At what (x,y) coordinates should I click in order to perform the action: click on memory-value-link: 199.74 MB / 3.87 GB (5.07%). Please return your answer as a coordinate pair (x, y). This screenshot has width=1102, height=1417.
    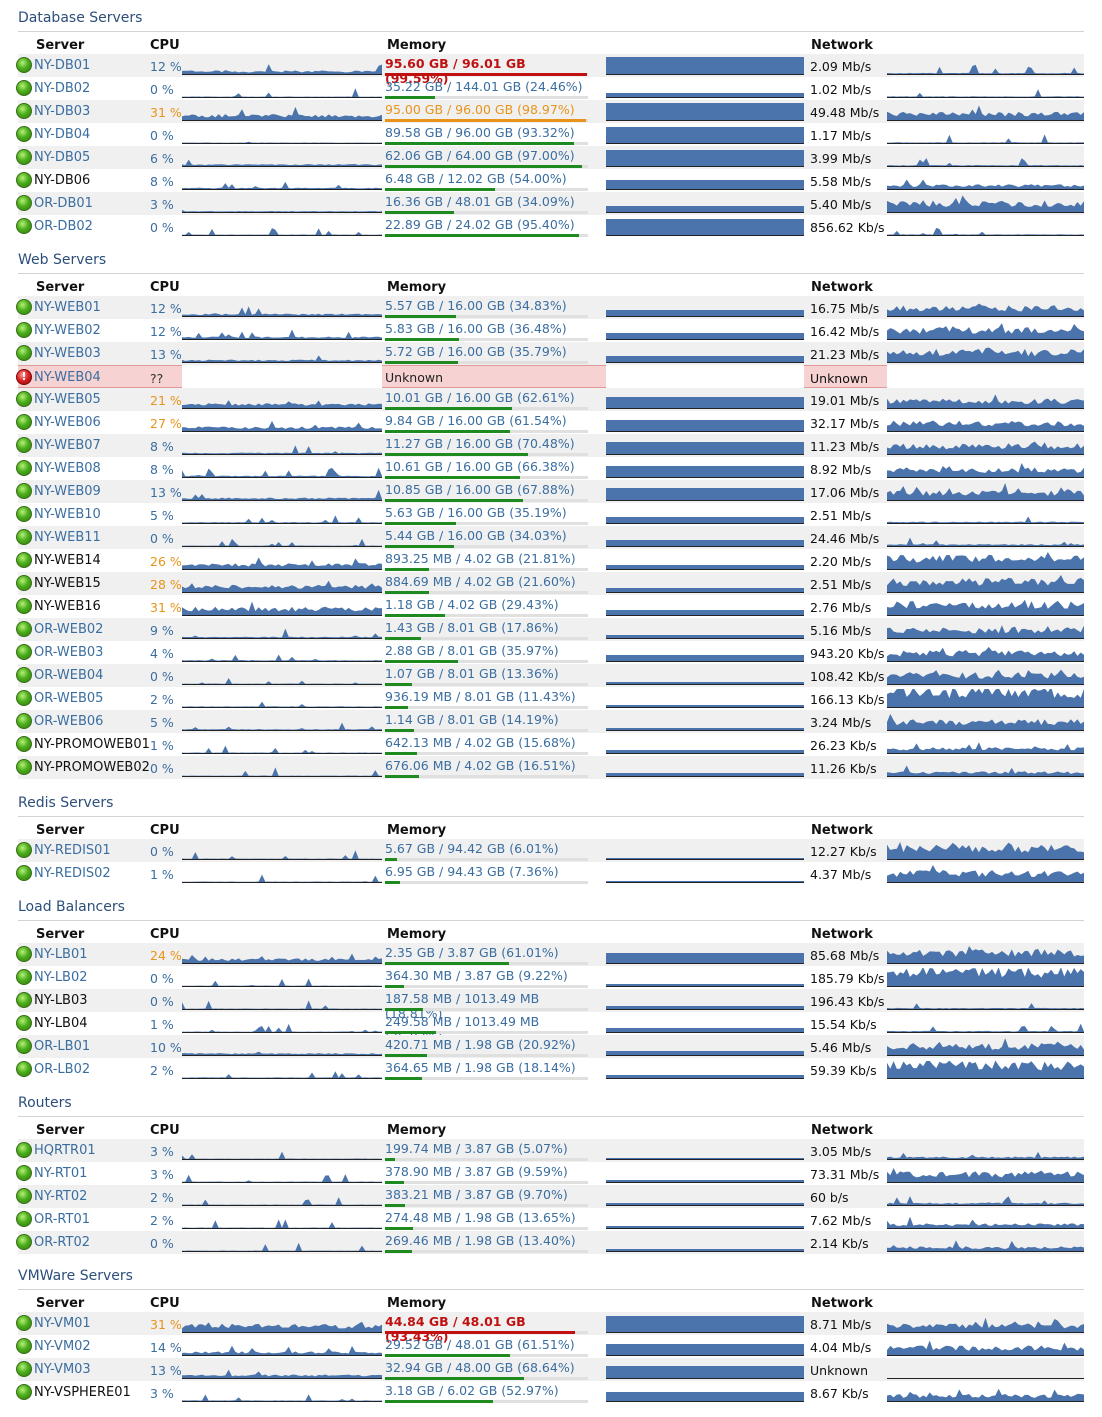
    Looking at the image, I should click on (476, 1148).